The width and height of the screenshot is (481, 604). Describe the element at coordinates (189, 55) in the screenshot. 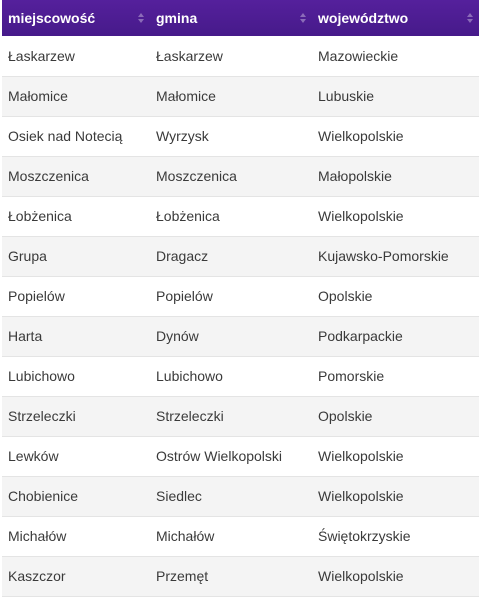

I see `cell-gmina: Łaskarzew` at that location.